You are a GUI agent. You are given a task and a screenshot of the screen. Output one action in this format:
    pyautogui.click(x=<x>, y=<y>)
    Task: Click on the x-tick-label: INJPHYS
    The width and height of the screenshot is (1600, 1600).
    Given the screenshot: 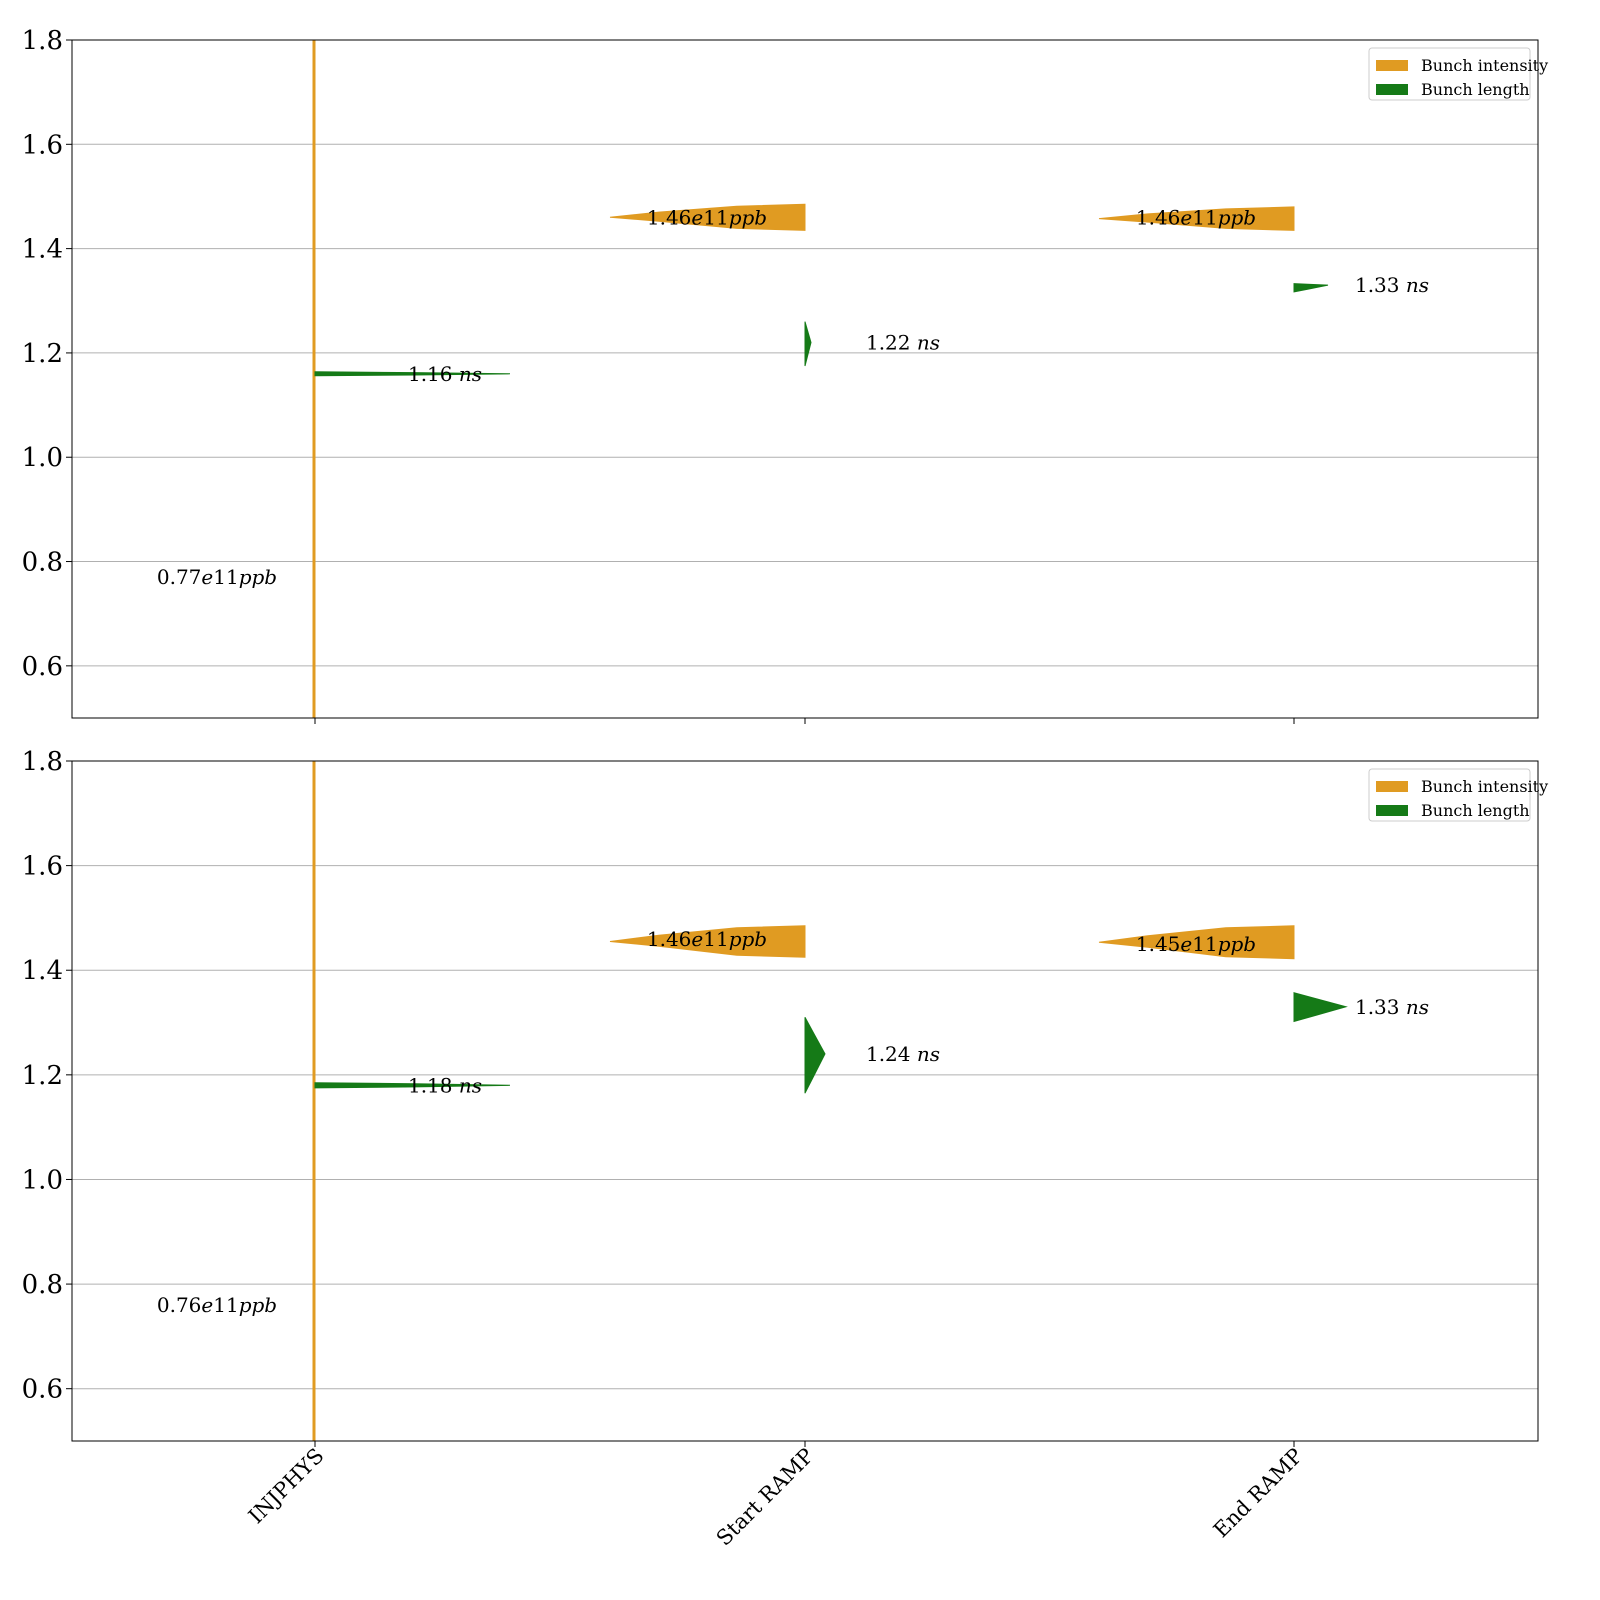 What is the action you would take?
    pyautogui.click(x=286, y=1486)
    